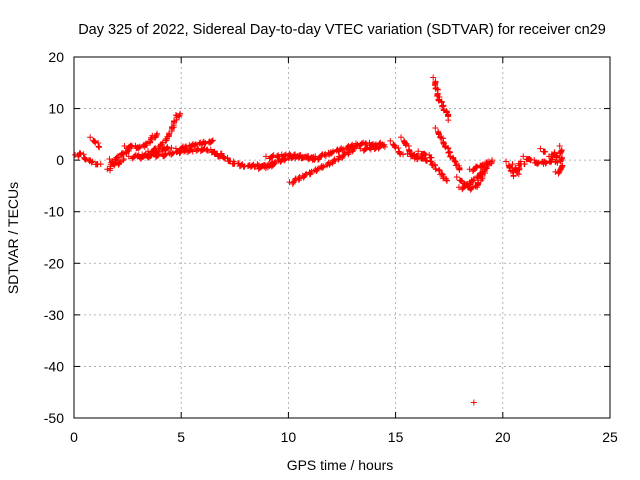 The height and width of the screenshot is (480, 640). I want to click on y-tick-label: -40, so click(54, 366).